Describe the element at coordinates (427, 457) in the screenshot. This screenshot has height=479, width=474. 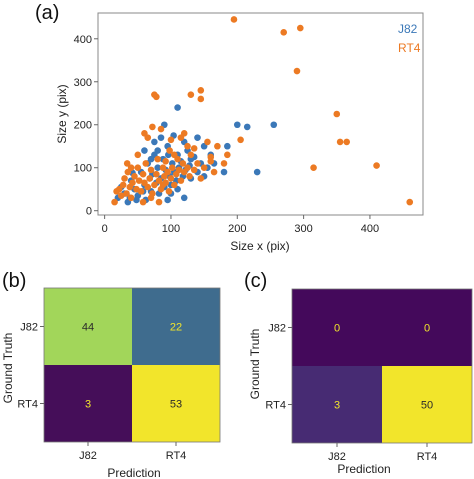
I see `matrix-c-x-tick-label: RT4` at that location.